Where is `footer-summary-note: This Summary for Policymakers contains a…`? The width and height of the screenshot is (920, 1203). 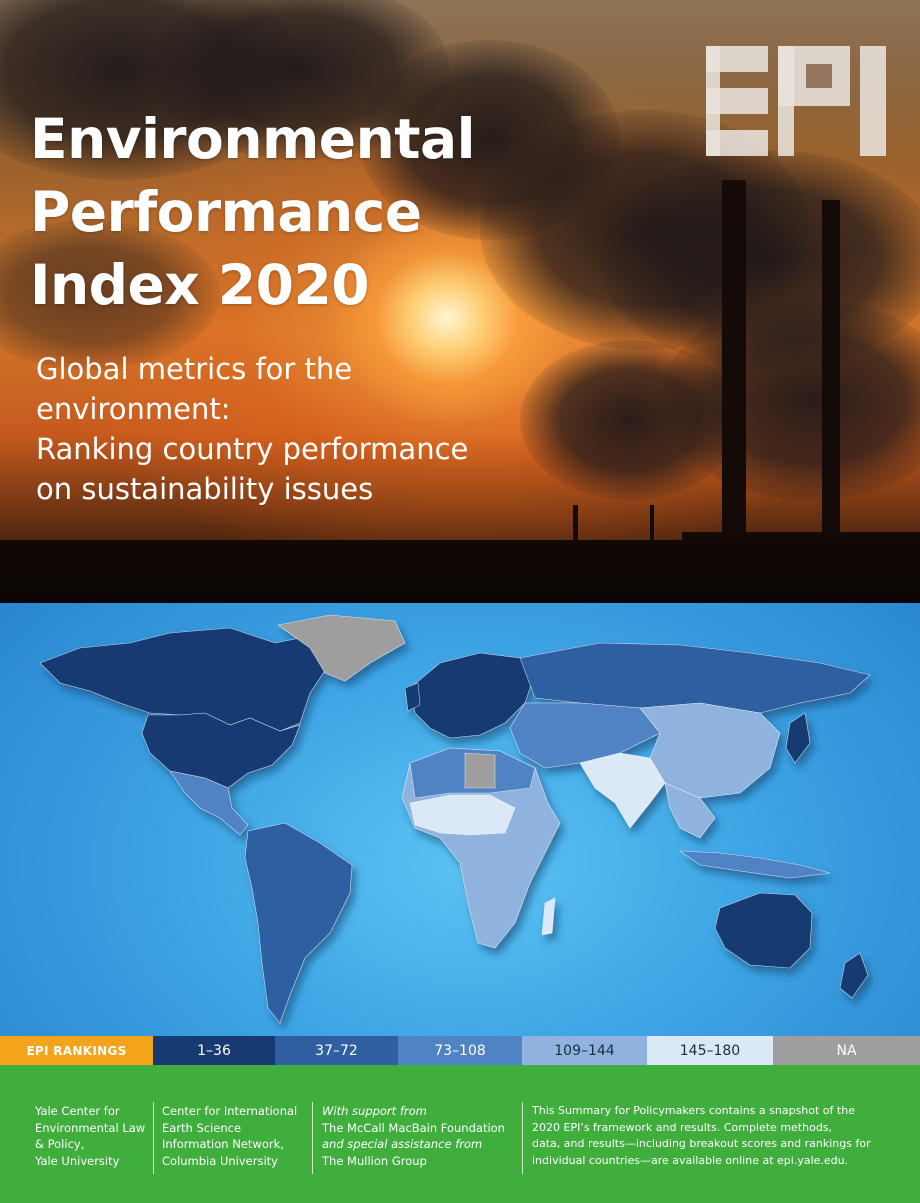
footer-summary-note: This Summary for Policymakers contains a… is located at coordinates (701, 1135).